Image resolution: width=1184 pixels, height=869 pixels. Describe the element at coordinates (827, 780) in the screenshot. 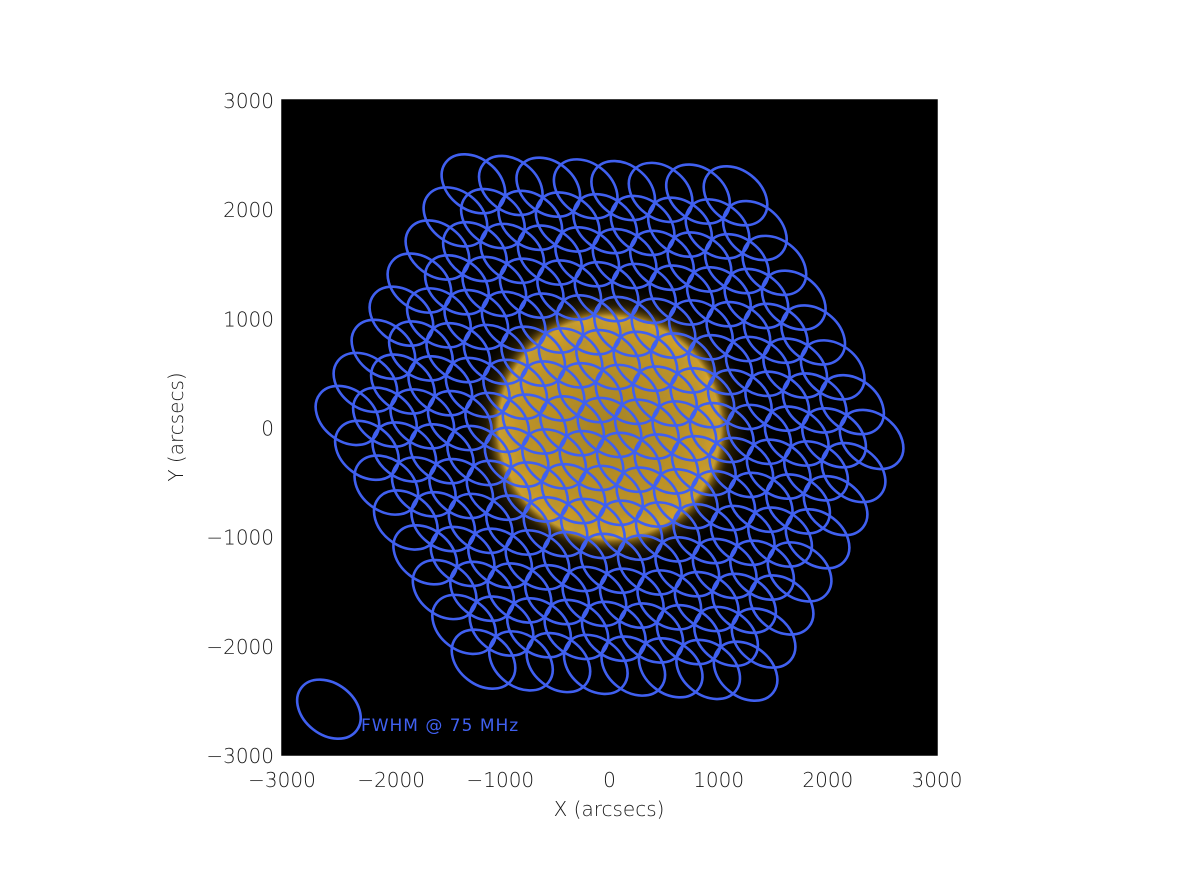

I see `x-tick-label: 2000` at that location.